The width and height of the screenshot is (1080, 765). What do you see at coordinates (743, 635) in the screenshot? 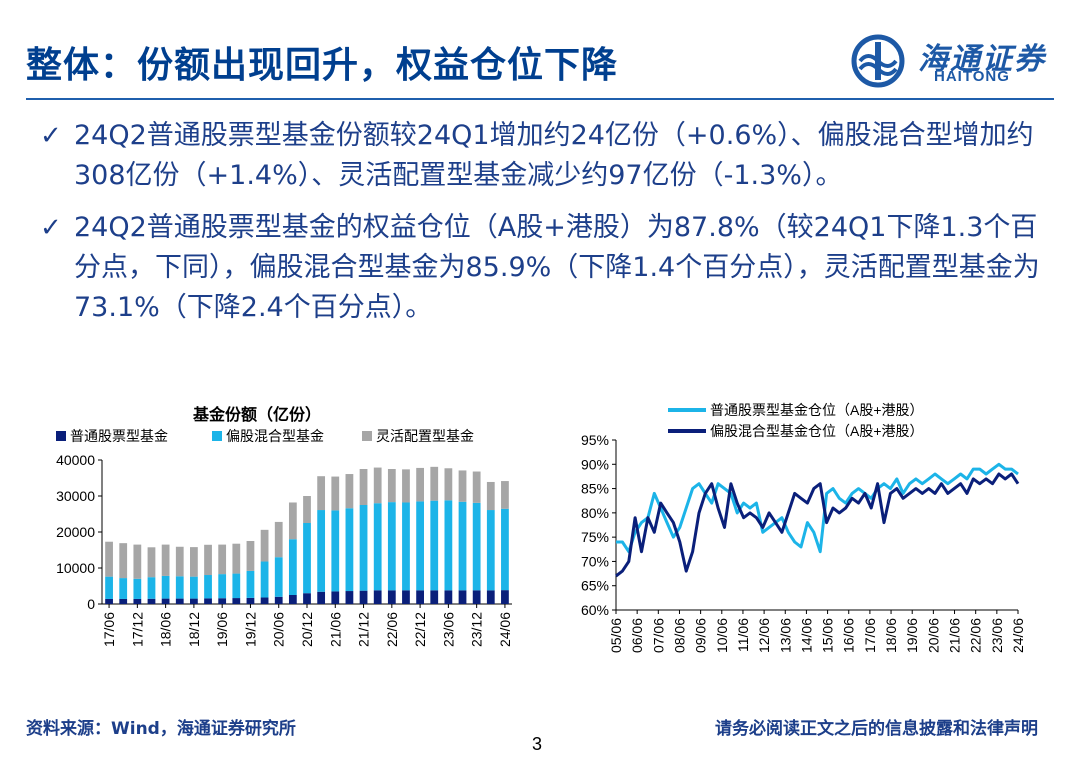
I see `x-tick-label: 11/06` at bounding box center [743, 635].